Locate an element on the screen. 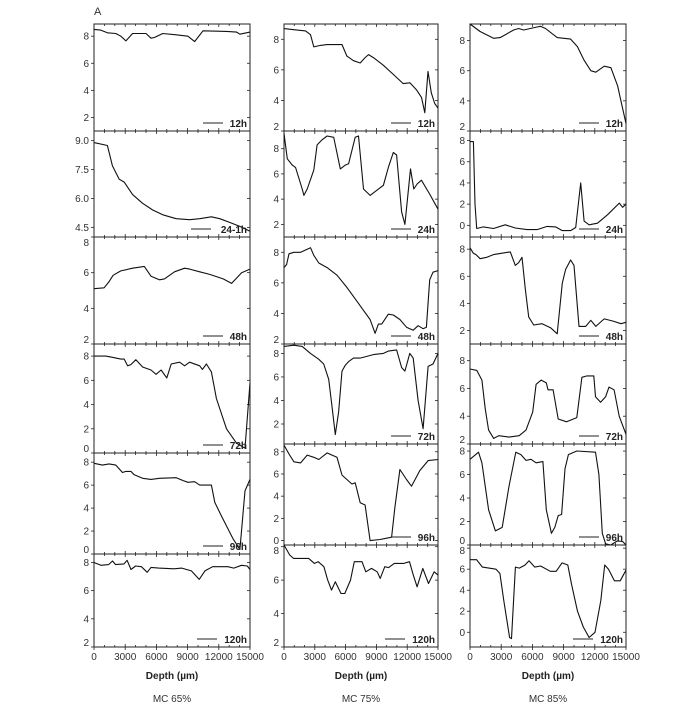  column-title: MC 65% is located at coordinates (172, 699).